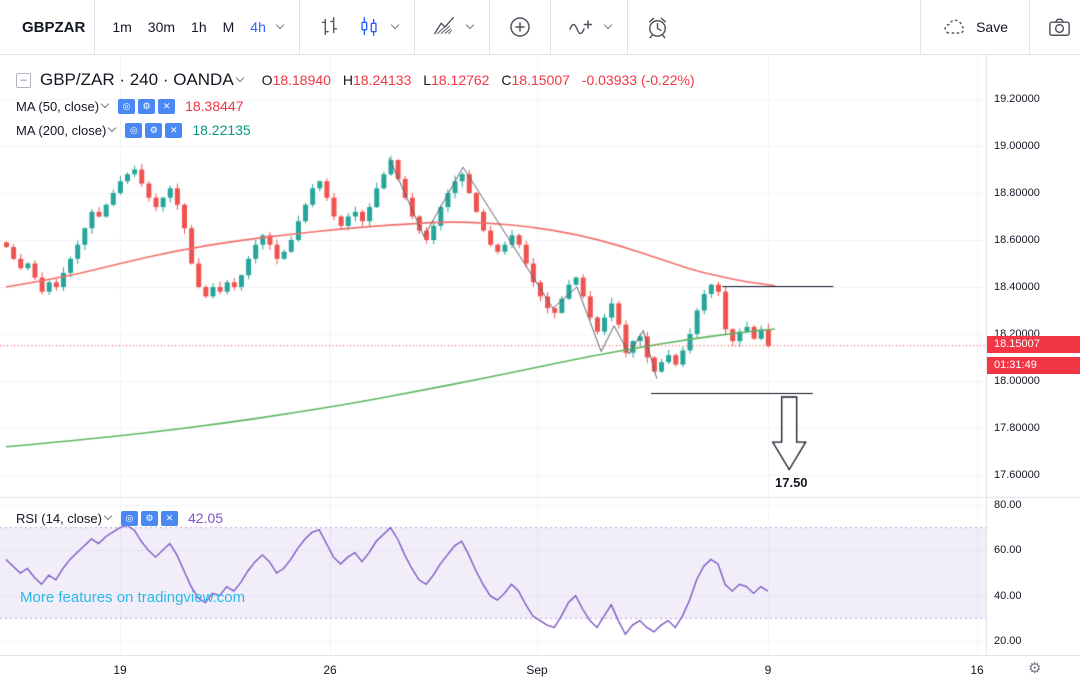  What do you see at coordinates (608, 25) in the screenshot?
I see `indicators-chevron-icon` at bounding box center [608, 25].